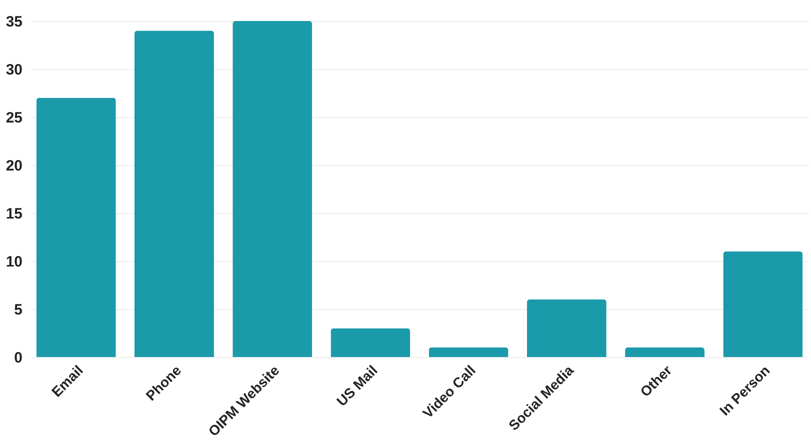 This screenshot has width=811, height=444. What do you see at coordinates (18, 358) in the screenshot?
I see `y-tick-label: 0` at bounding box center [18, 358].